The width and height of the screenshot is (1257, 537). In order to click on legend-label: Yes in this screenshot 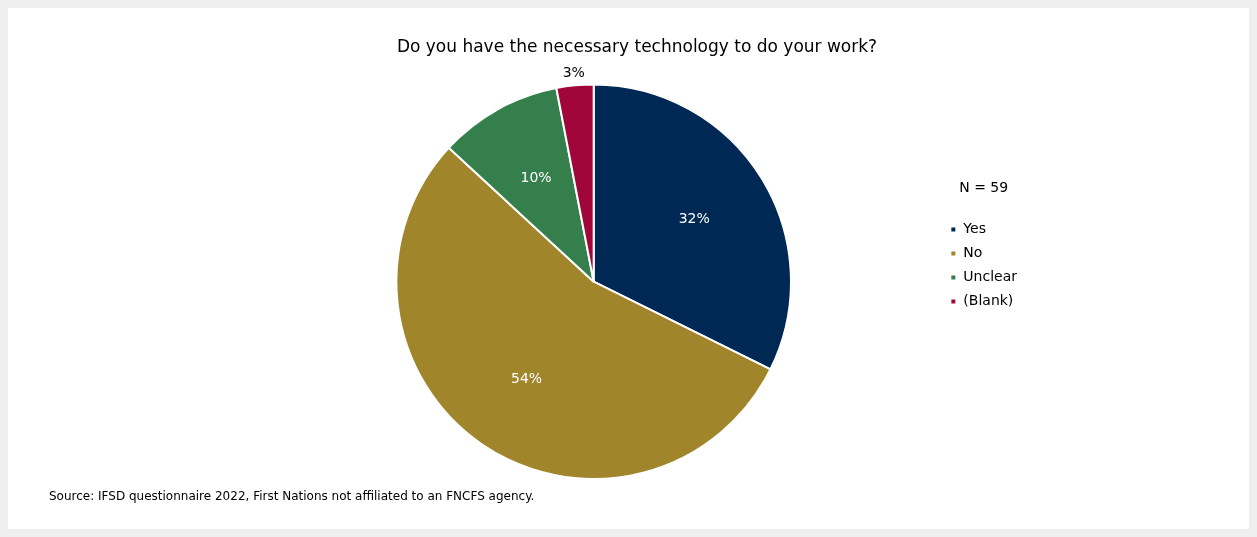, I will do `click(974, 228)`.